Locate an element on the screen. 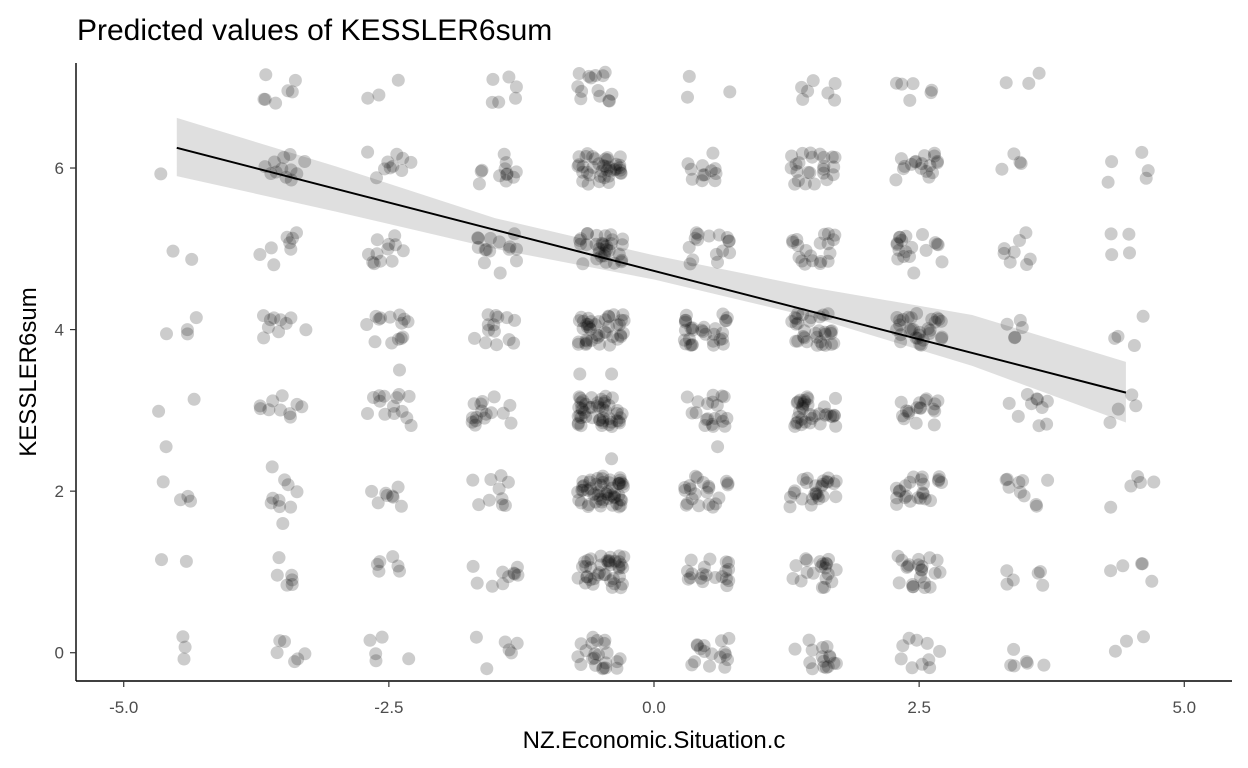 The width and height of the screenshot is (1248, 768). x-tick-label: 2.5 is located at coordinates (919, 707).